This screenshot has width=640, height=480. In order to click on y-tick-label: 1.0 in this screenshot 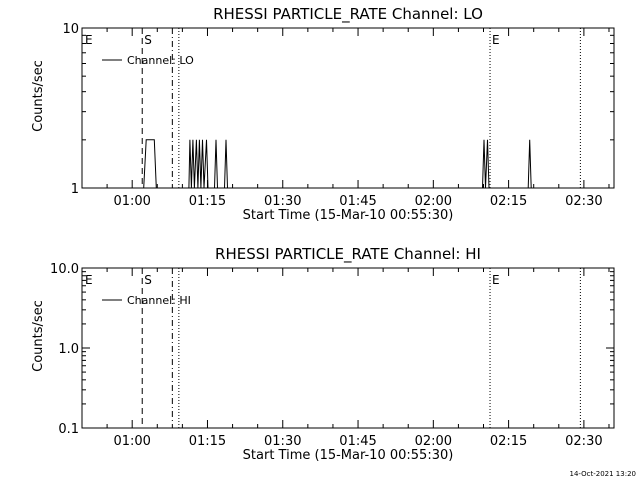, I will do `click(68, 349)`.